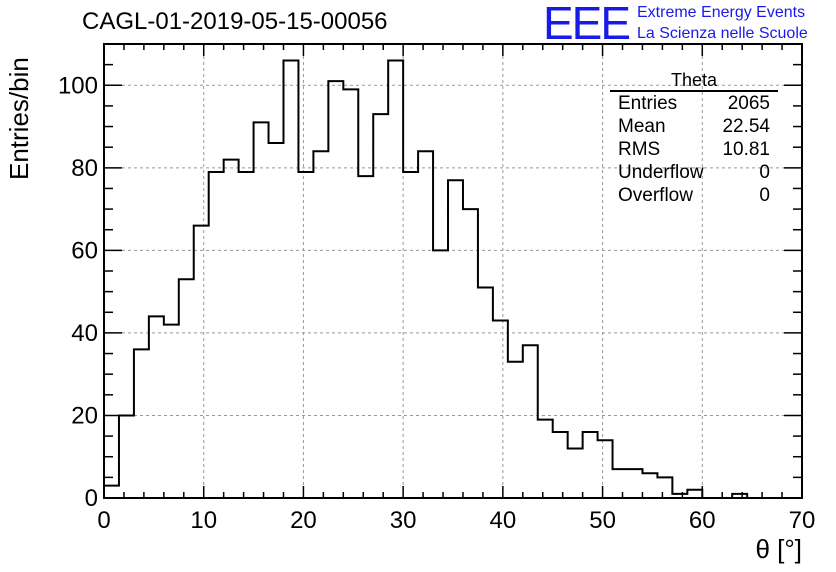 The image size is (836, 572). What do you see at coordinates (19, 118) in the screenshot?
I see `y-axis-label: Entries/bin` at bounding box center [19, 118].